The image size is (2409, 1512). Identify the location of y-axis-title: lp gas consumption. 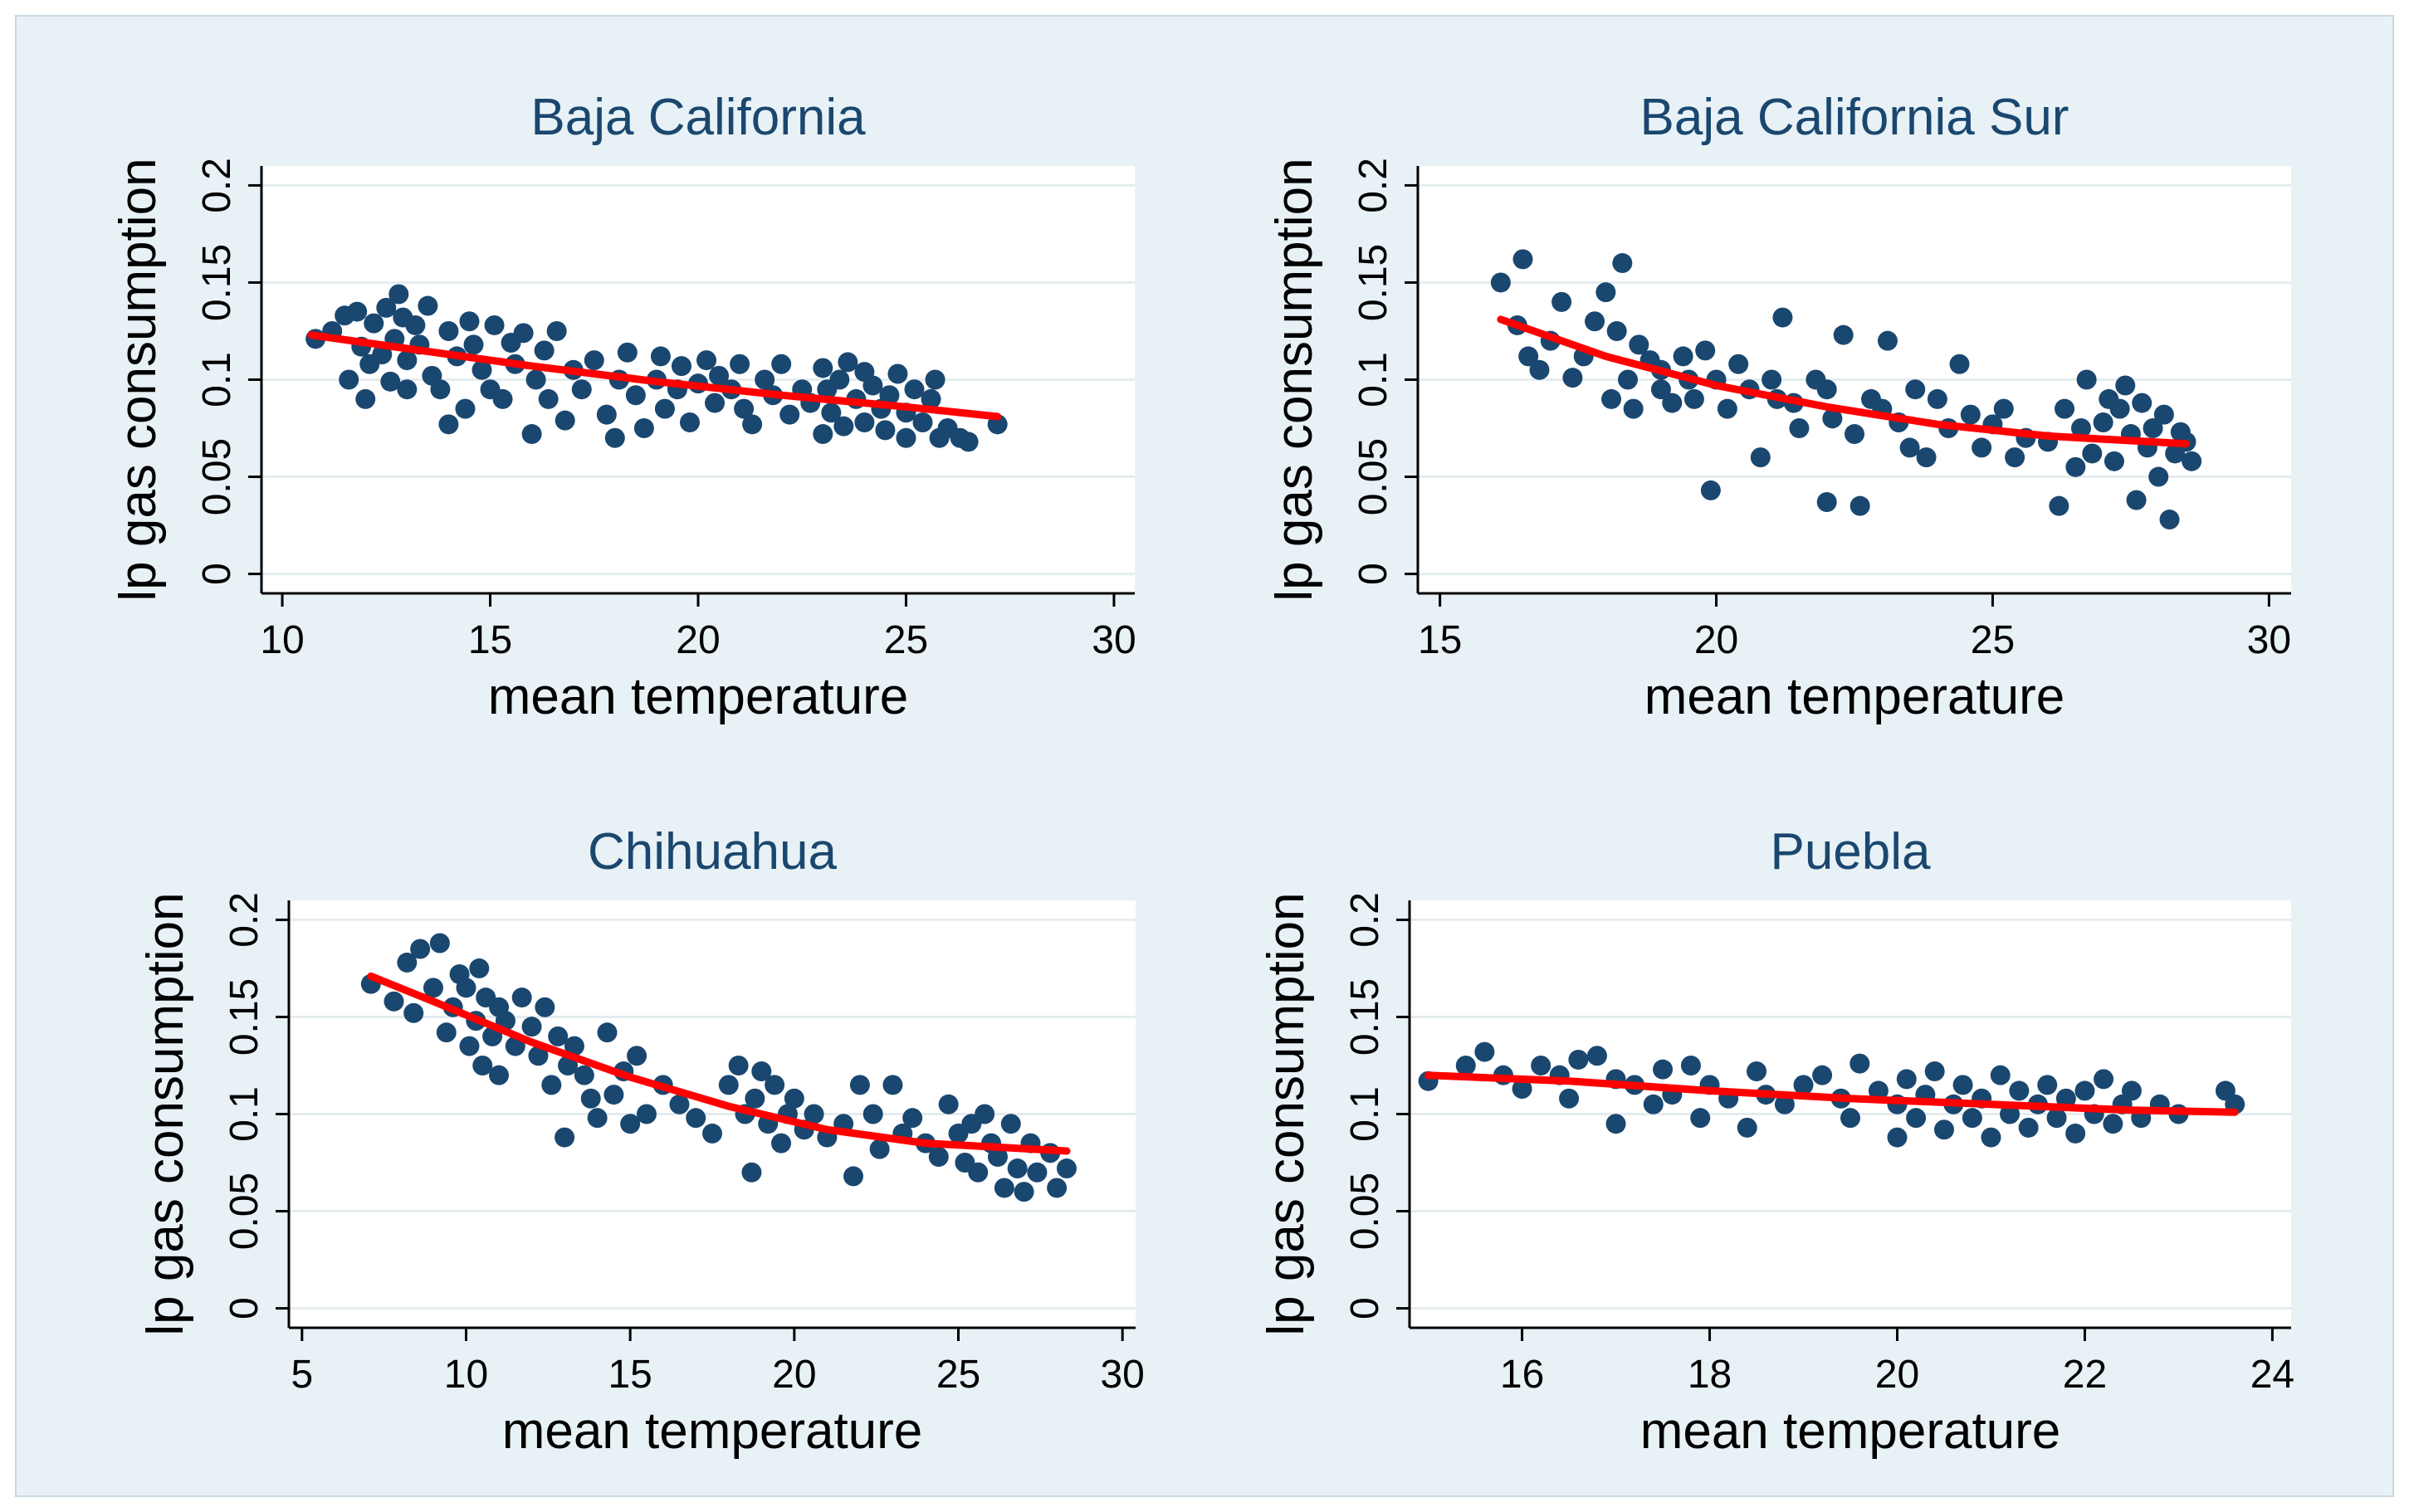
(1286, 1113).